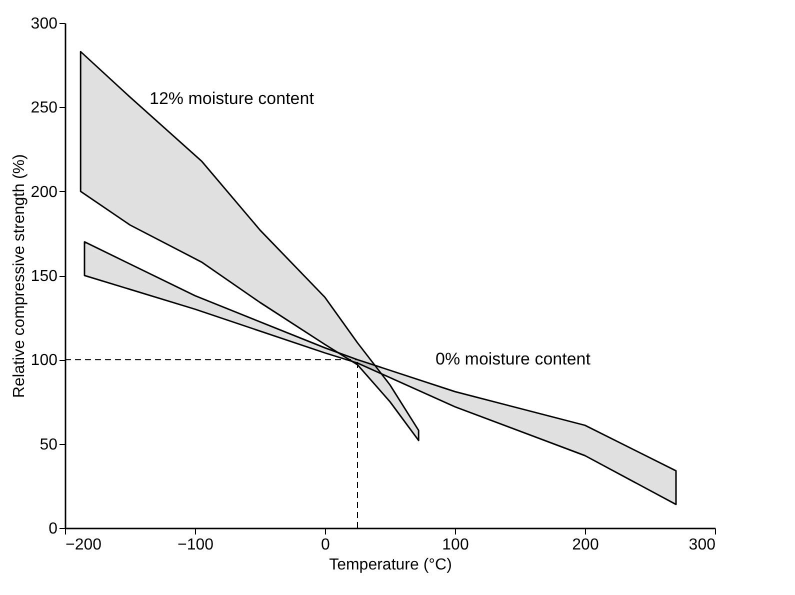 The image size is (795, 595). I want to click on x-tick-label: 300, so click(702, 545).